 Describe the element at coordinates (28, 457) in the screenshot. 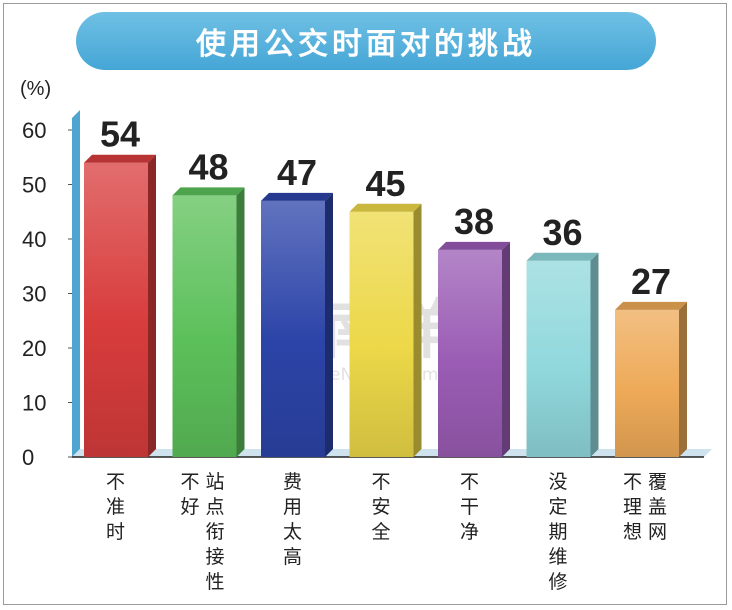

I see `y-tick-label: 0` at that location.